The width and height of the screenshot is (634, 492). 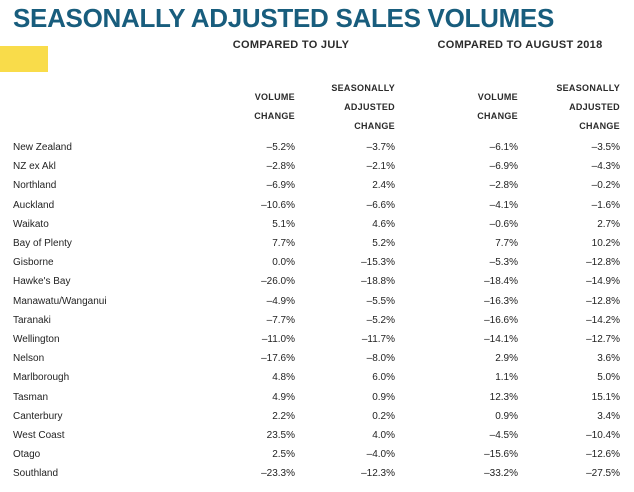 What do you see at coordinates (283, 416) in the screenshot?
I see `value-cell: 2.2%` at bounding box center [283, 416].